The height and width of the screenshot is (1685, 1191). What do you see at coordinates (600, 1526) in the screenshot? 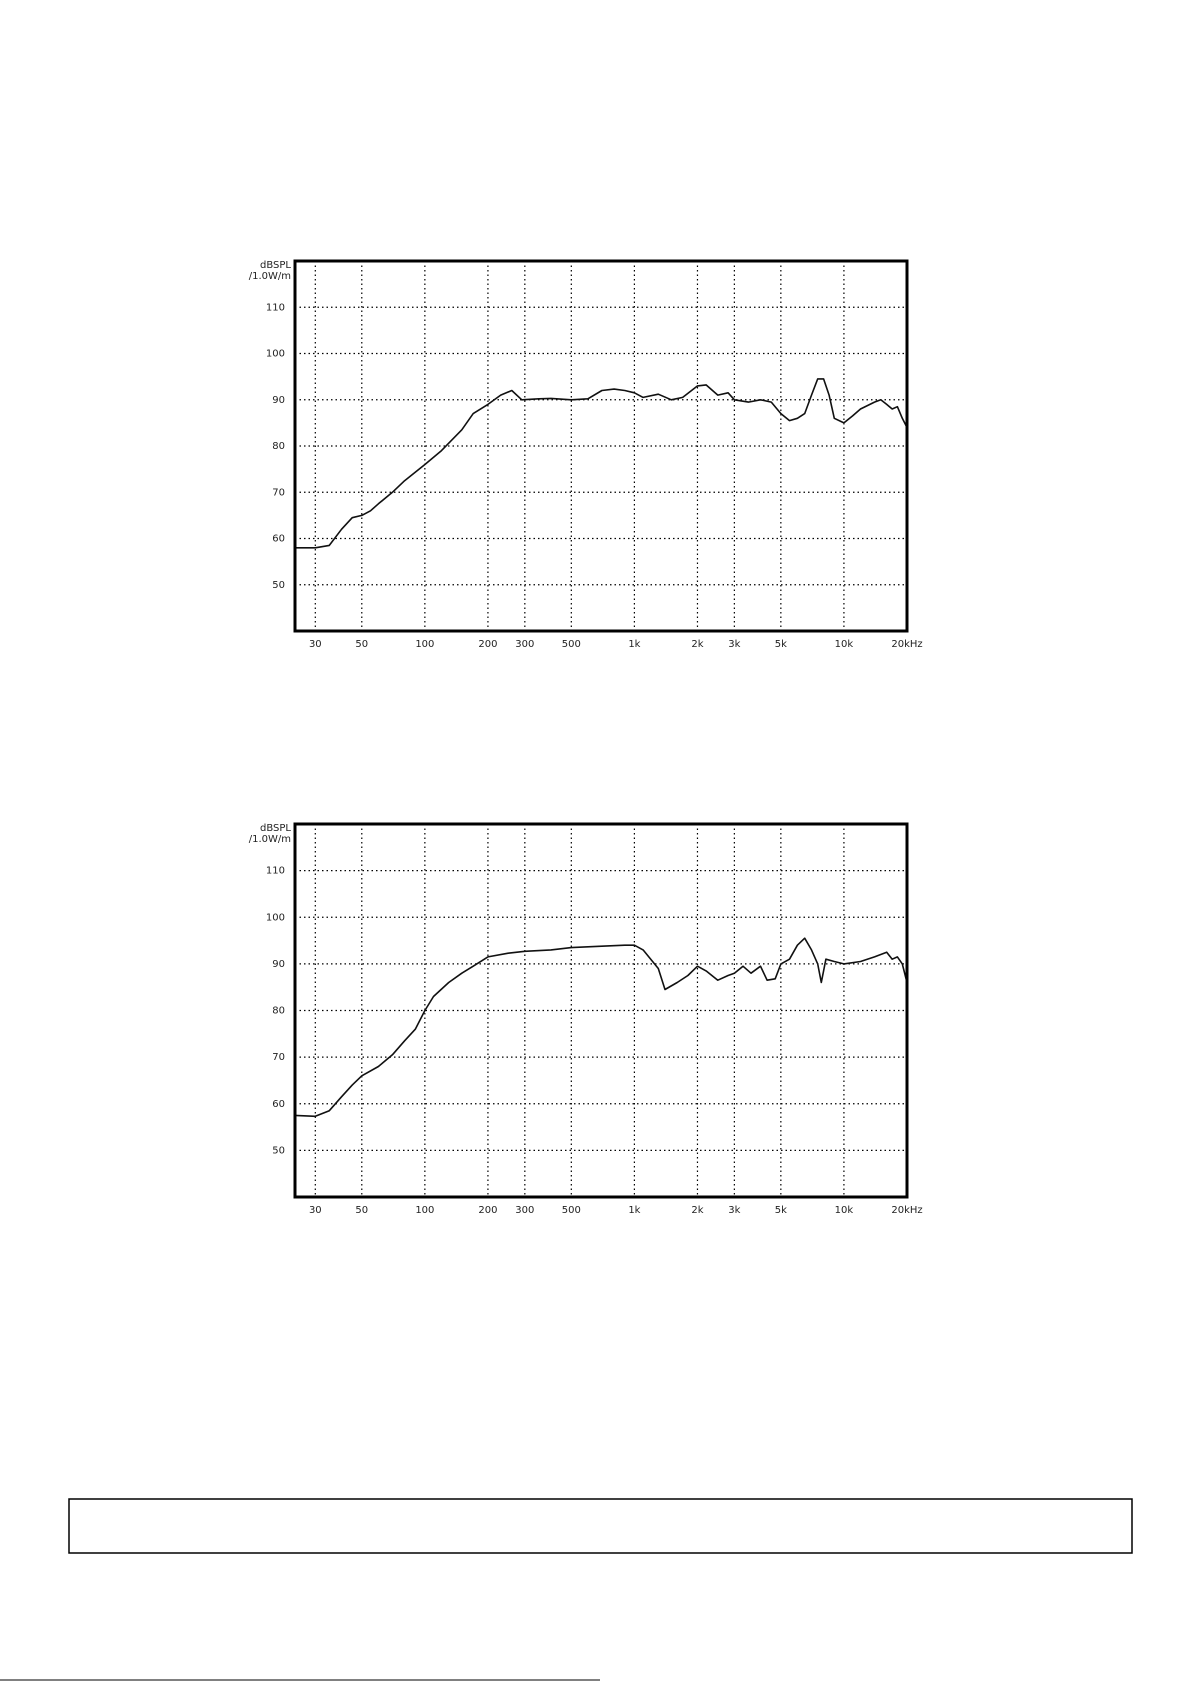
I see `empty-box` at bounding box center [600, 1526].